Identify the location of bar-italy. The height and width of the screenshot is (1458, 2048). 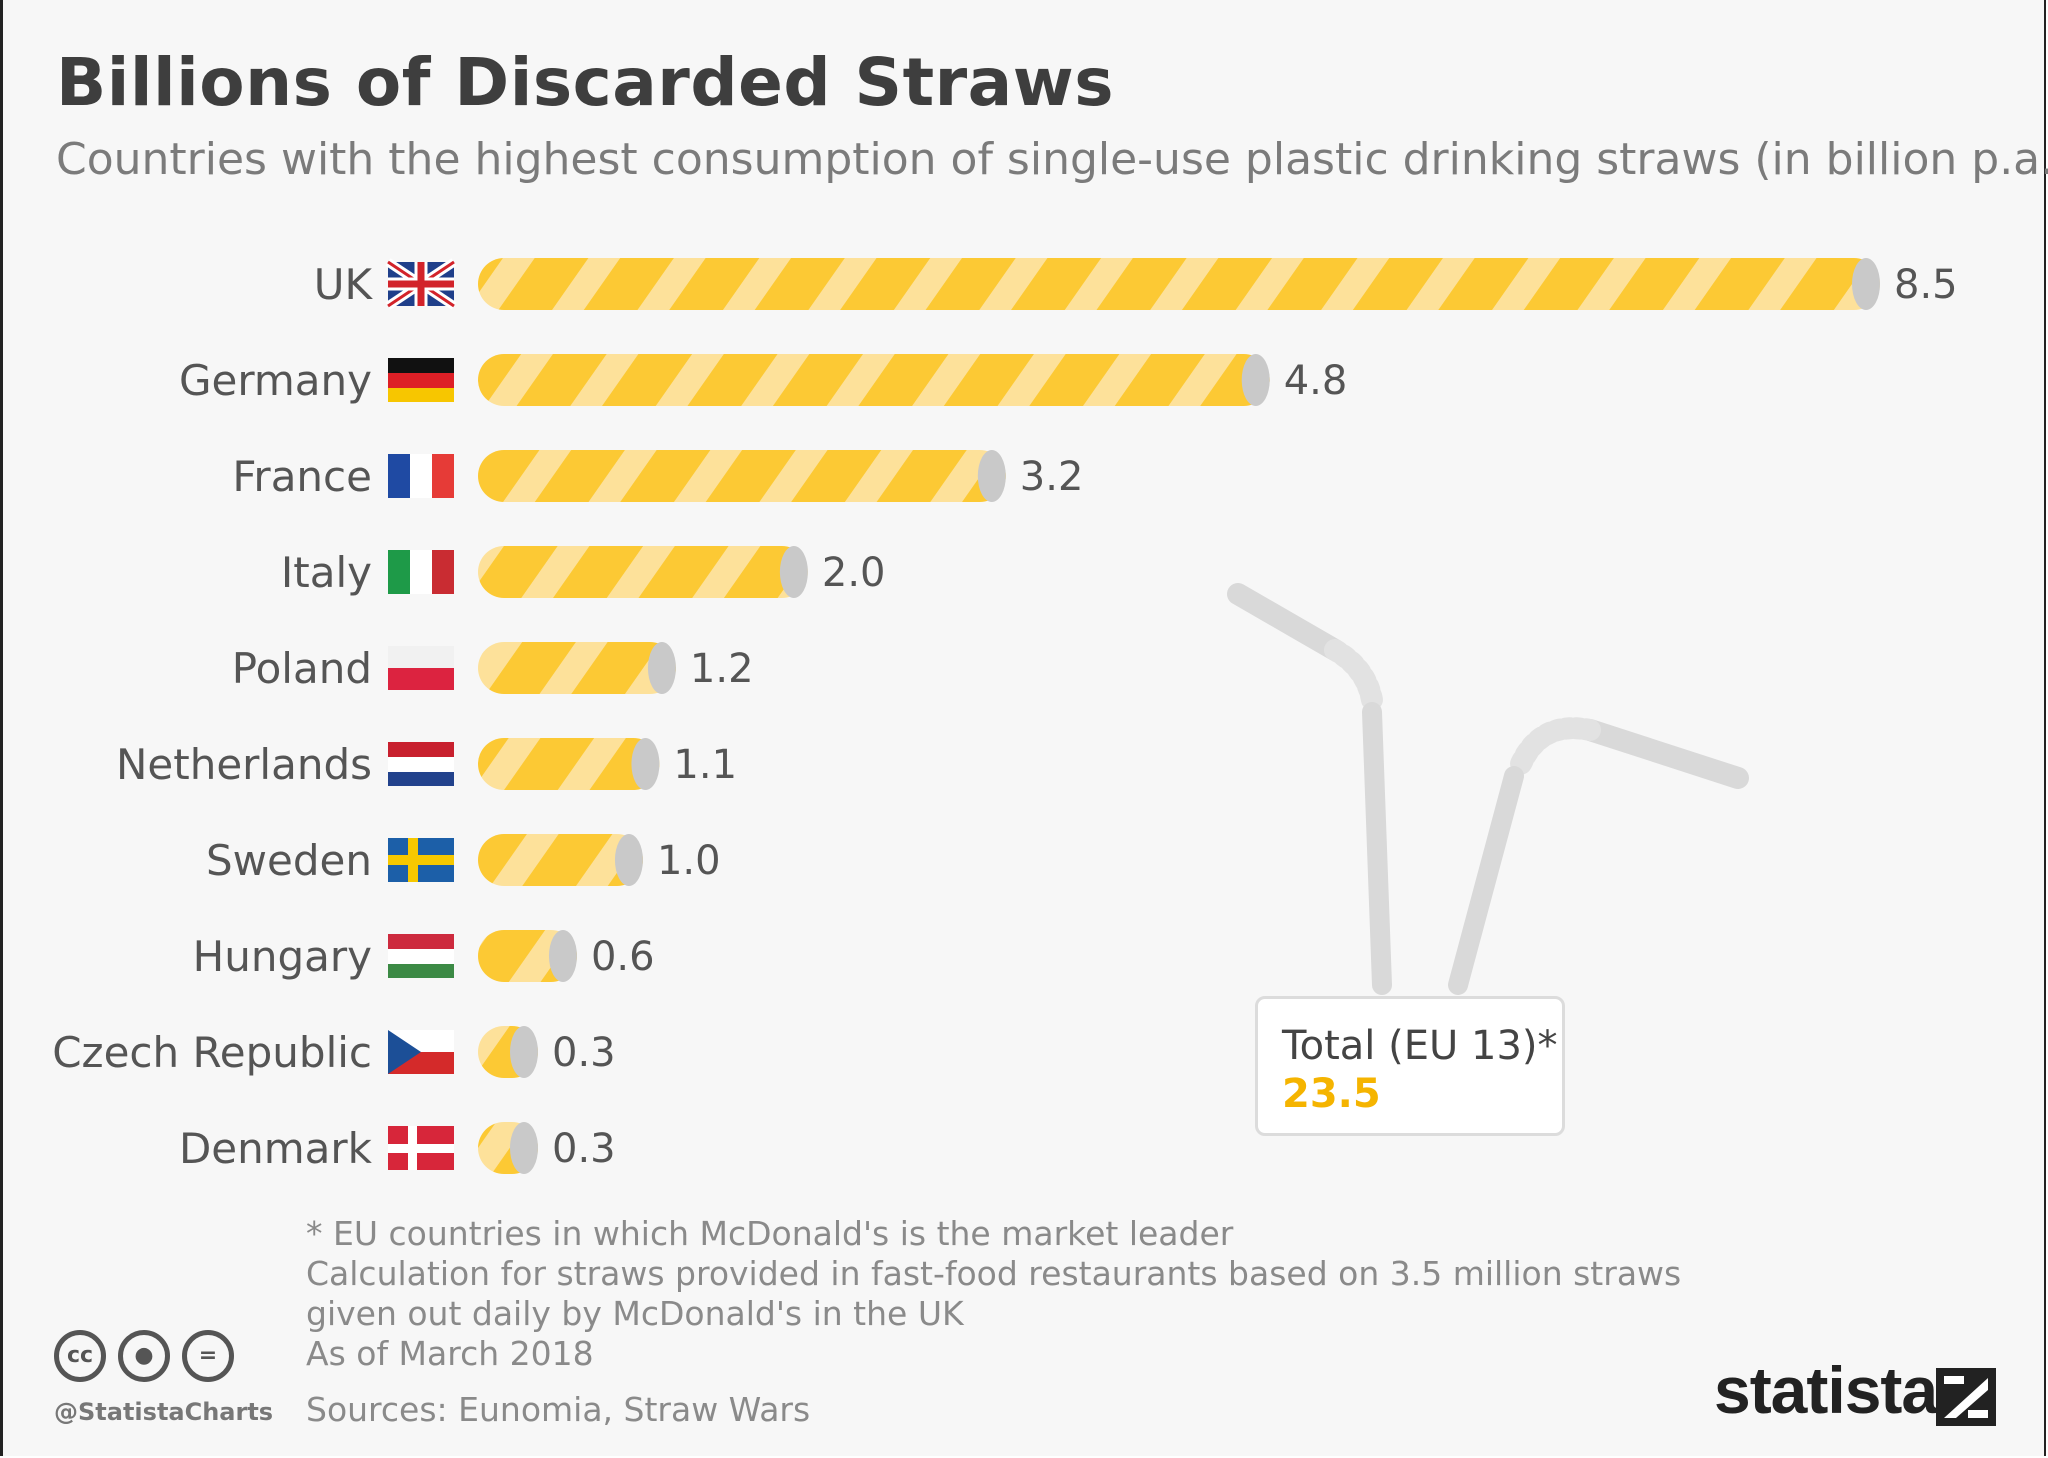
(643, 572).